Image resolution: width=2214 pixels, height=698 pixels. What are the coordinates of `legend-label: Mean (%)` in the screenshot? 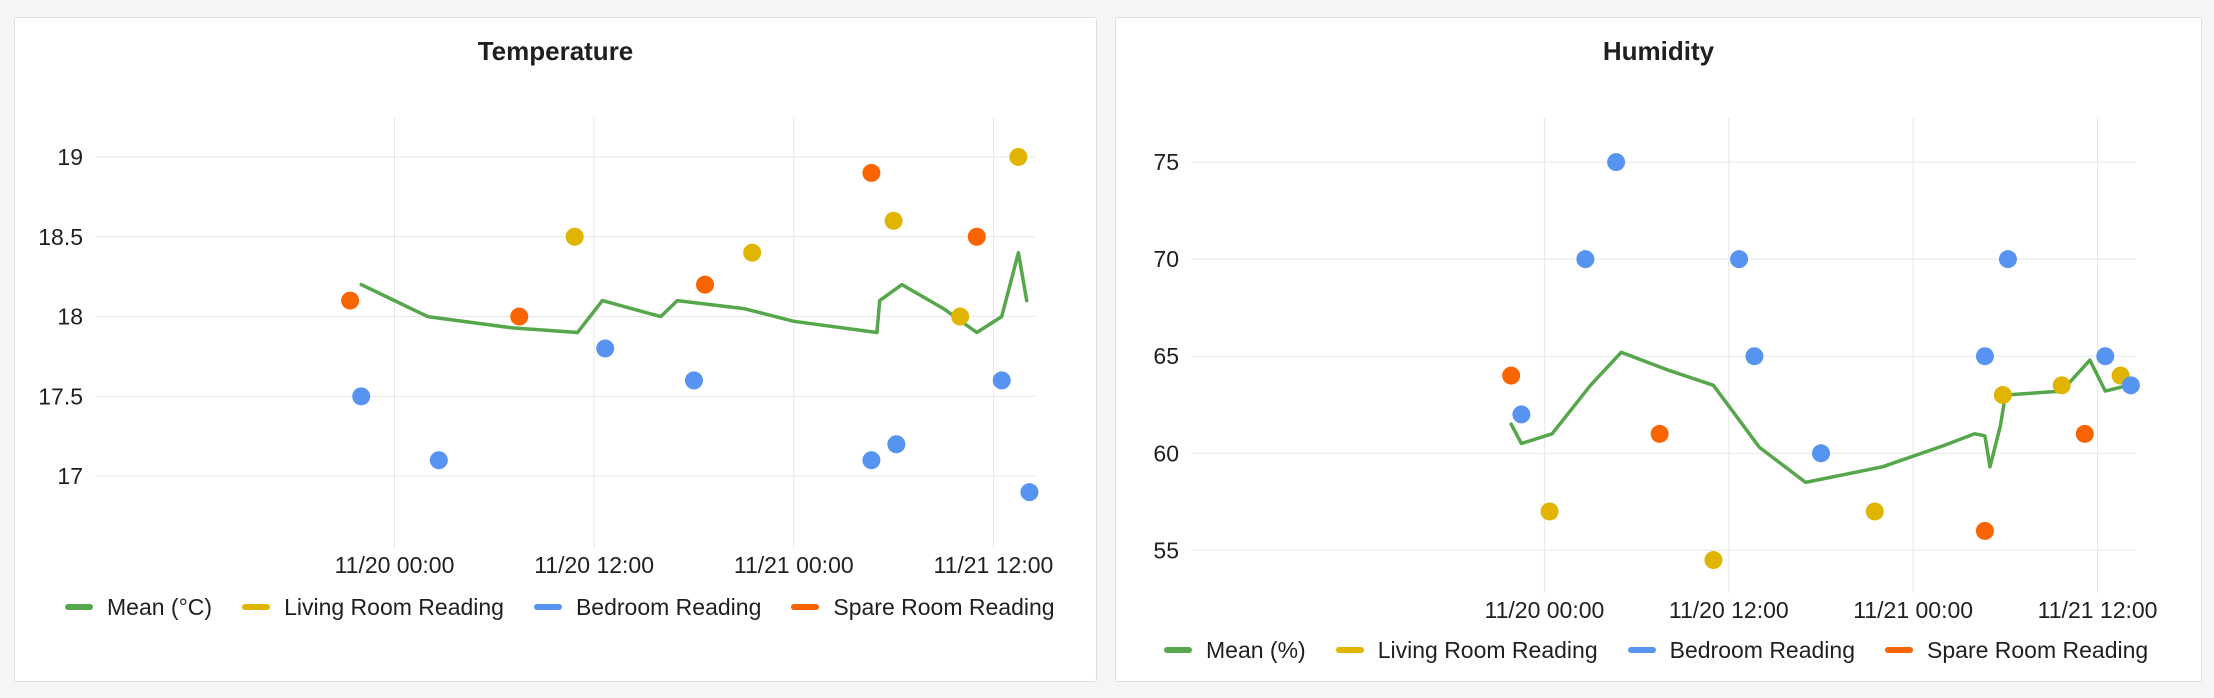 It's located at (1256, 650).